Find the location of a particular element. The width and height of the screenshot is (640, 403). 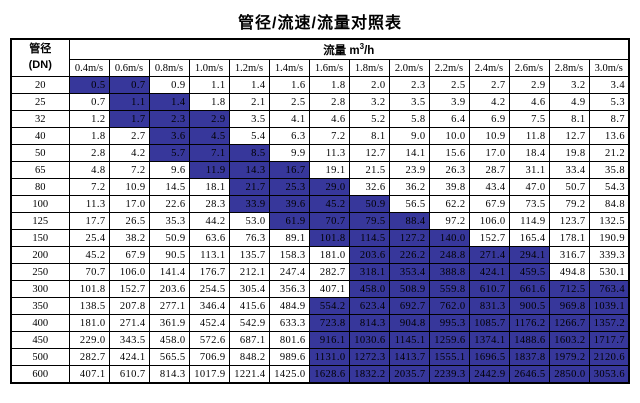

corner-header-line1: 管径 is located at coordinates (40, 49).